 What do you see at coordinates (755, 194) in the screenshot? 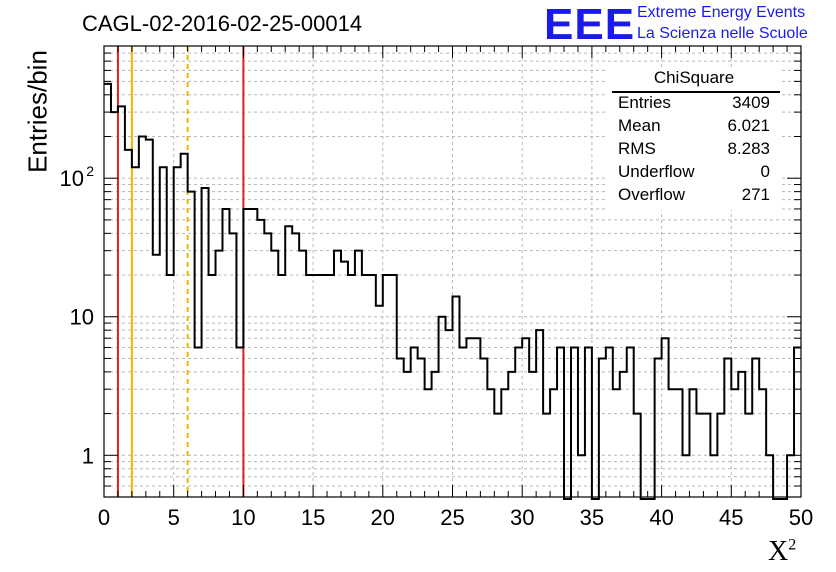
I see `stats-value: 271` at bounding box center [755, 194].